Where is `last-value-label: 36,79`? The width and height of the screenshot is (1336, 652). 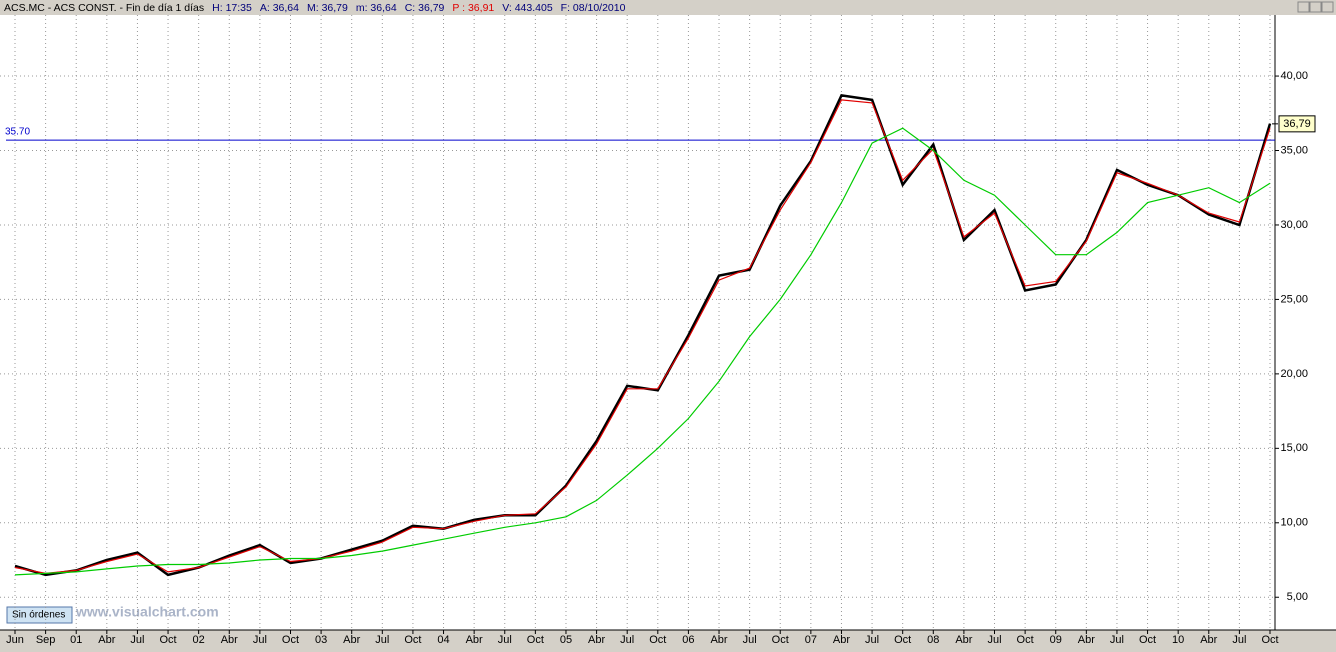 last-value-label: 36,79 is located at coordinates (1297, 124).